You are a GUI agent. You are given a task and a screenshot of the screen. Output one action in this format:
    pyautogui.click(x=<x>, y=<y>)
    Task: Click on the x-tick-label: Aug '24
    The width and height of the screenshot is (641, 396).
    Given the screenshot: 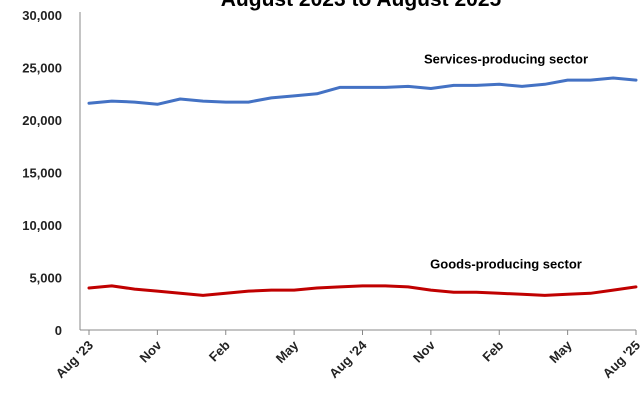 What is the action you would take?
    pyautogui.click(x=348, y=359)
    